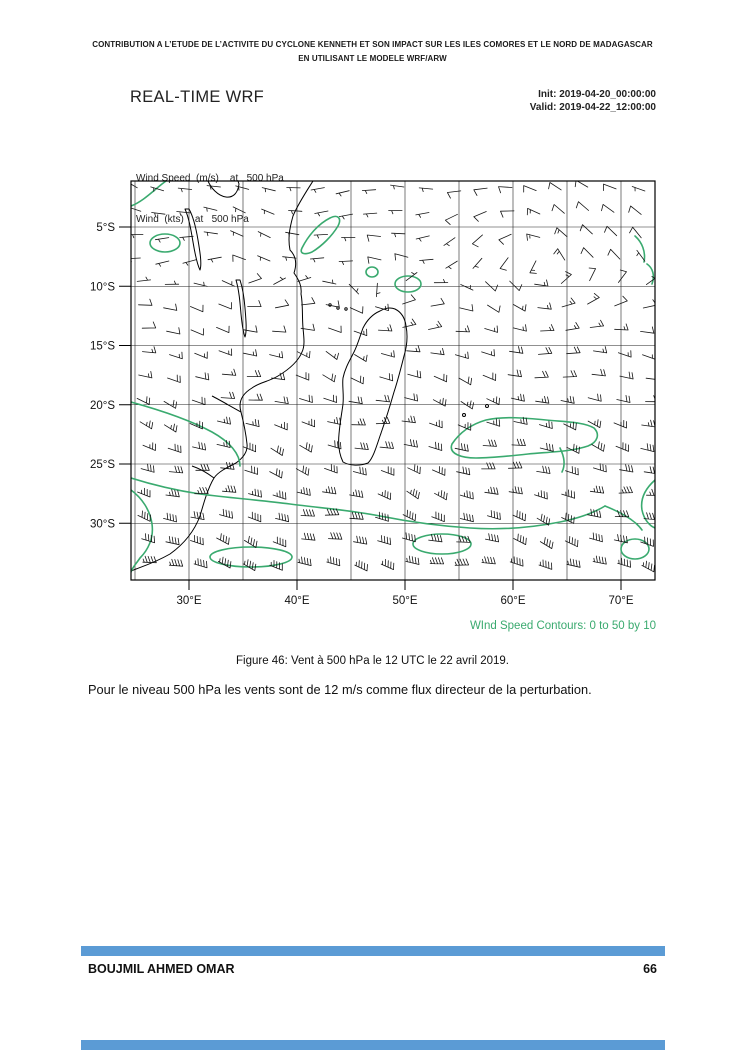 Image resolution: width=745 pixels, height=1053 pixels. What do you see at coordinates (102, 347) in the screenshot?
I see `svg-text: 15°S` at bounding box center [102, 347].